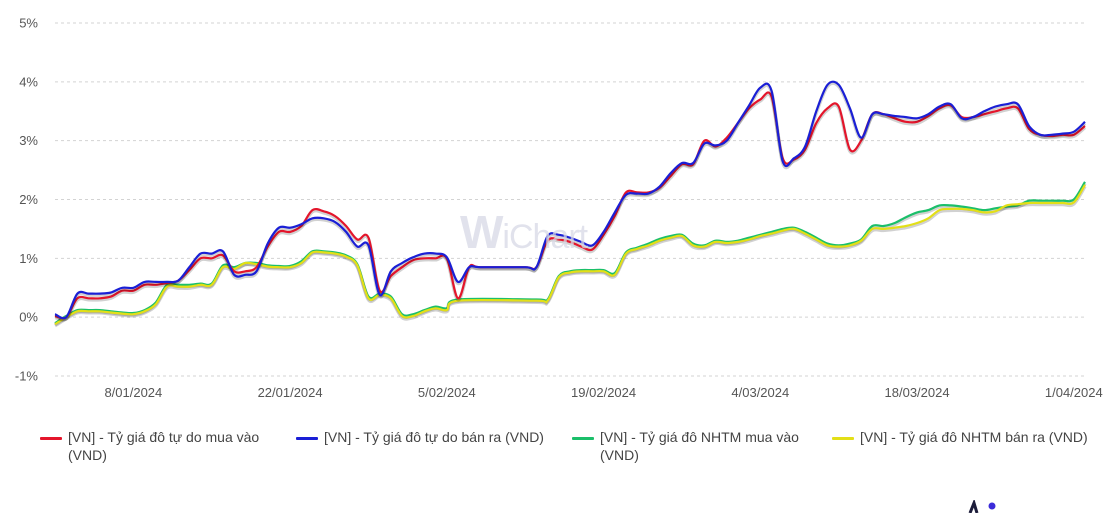 This screenshot has height=513, width=1116. What do you see at coordinates (760, 392) in the screenshot?
I see `x-tick-label: 4/03/2024` at bounding box center [760, 392].